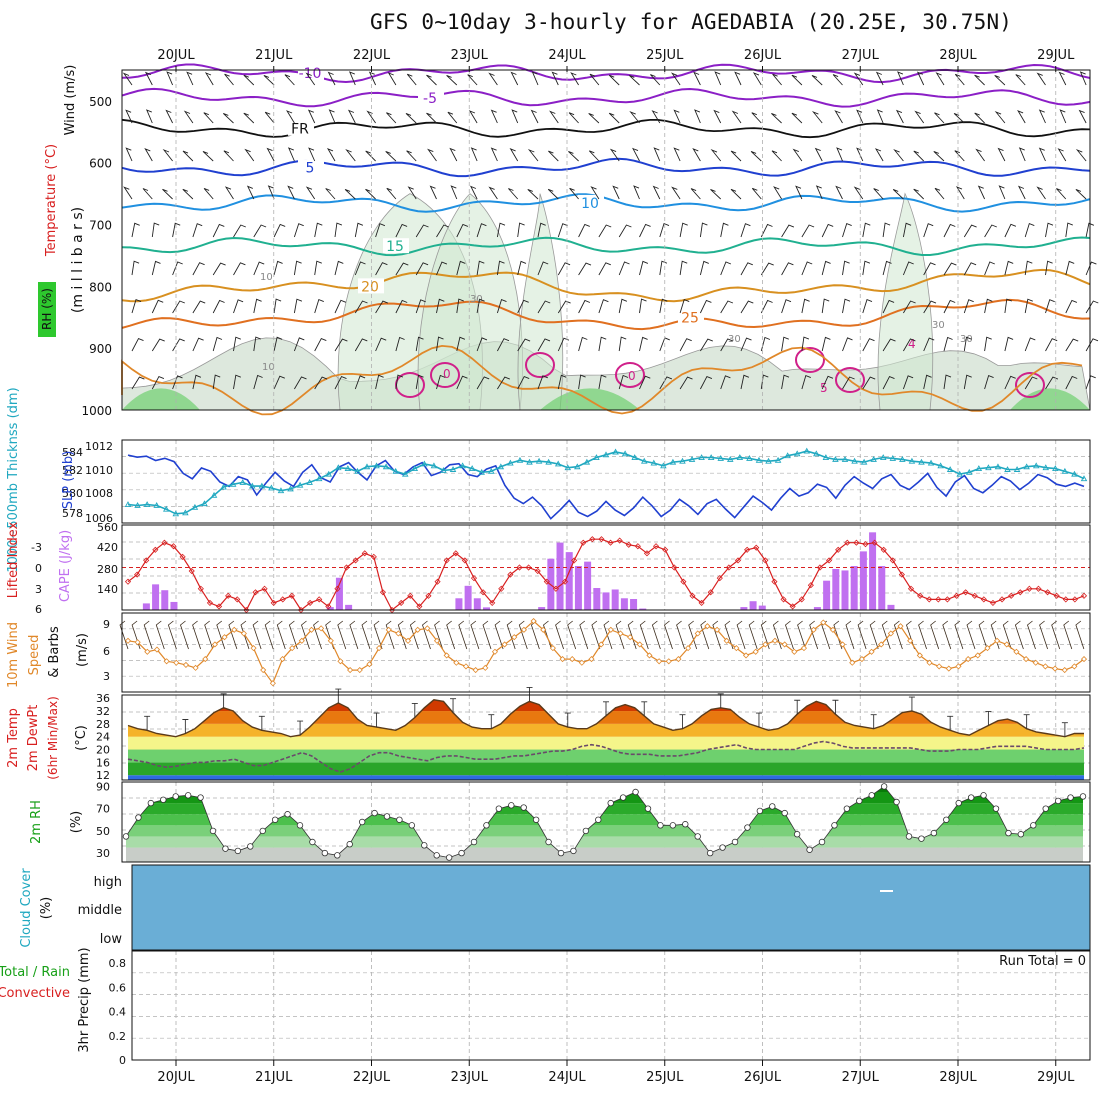 This screenshot has height=1100, width=1100. I want to click on ylabel-barbs: & Barbs, so click(54, 652).